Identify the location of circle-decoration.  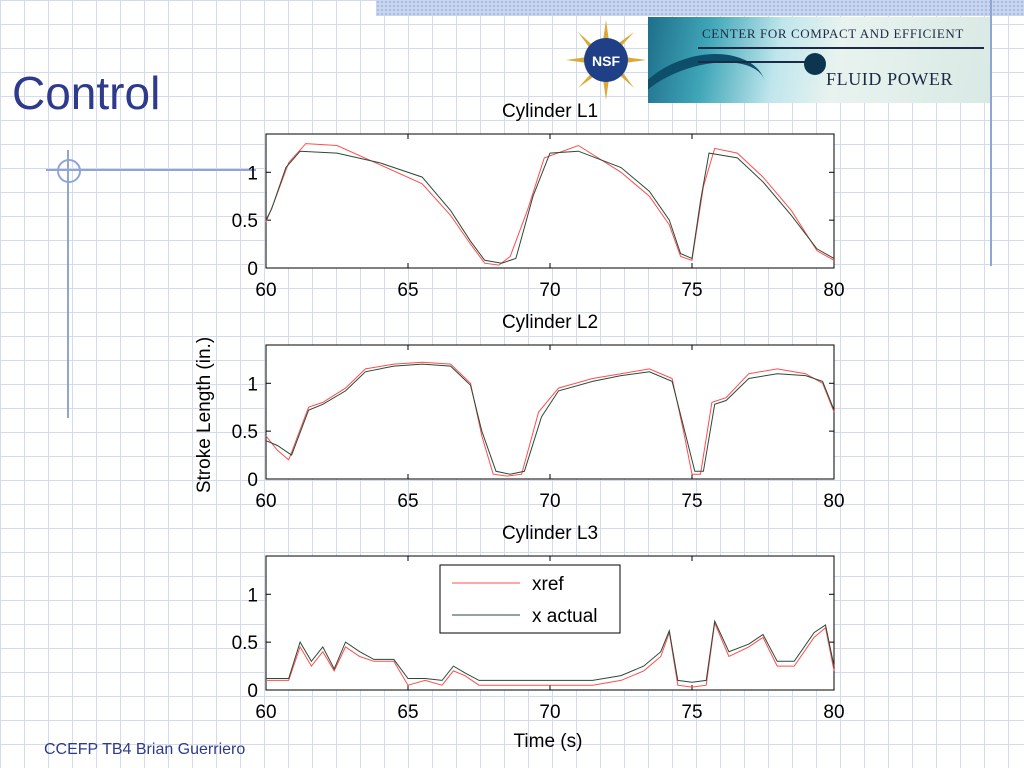
(69, 171).